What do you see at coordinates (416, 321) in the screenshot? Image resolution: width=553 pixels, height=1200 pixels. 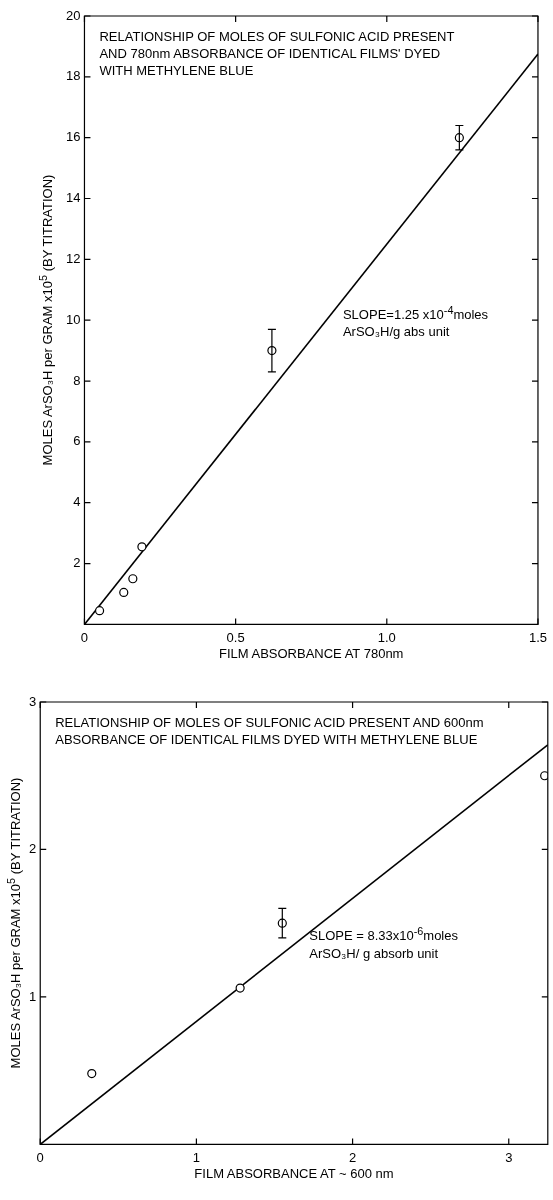 I see `annotation: SLOPE=1.25 x10$^{-4}$moles ArSO₃H/g abs unit` at bounding box center [416, 321].